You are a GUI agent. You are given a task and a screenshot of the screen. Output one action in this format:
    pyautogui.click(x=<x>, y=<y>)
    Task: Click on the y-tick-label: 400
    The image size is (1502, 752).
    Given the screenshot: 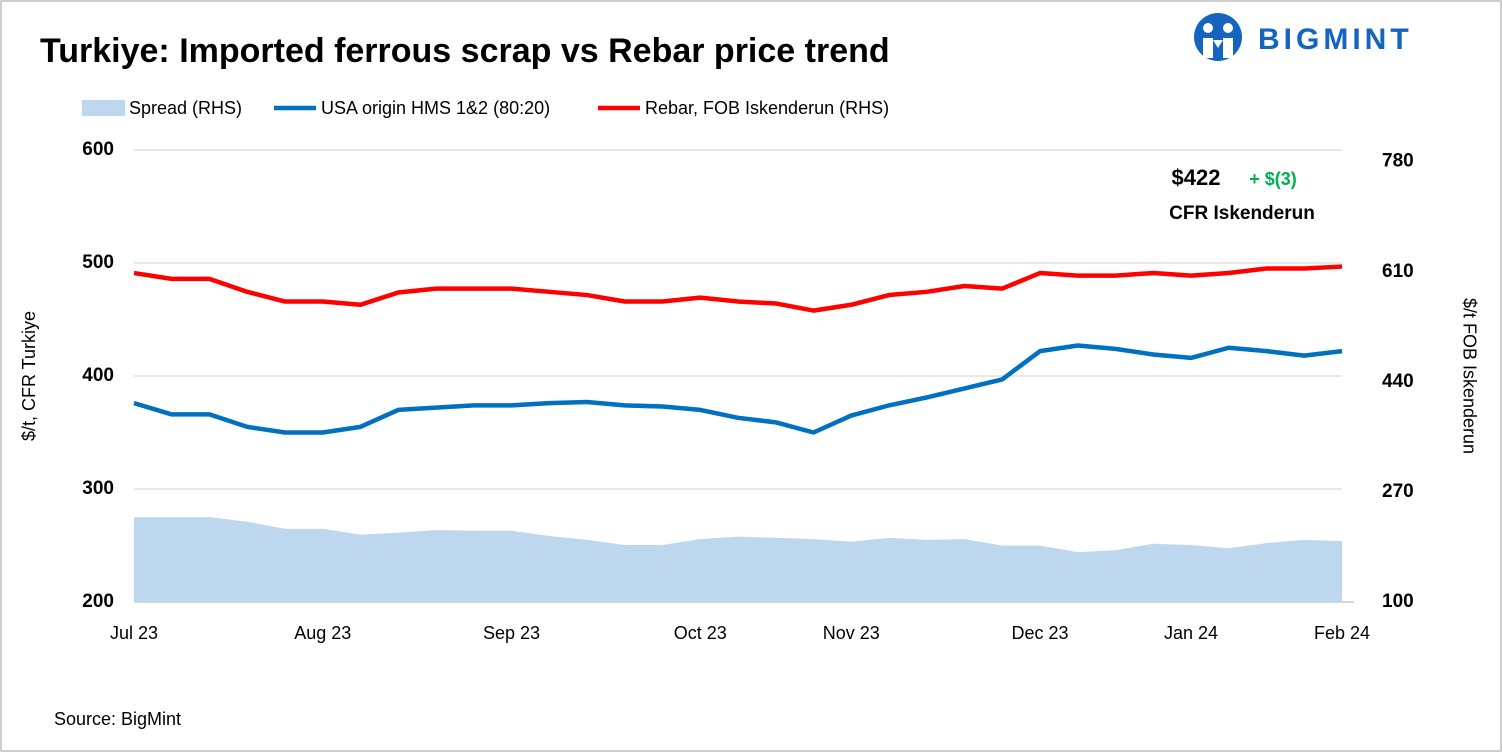 What is the action you would take?
    pyautogui.click(x=98, y=375)
    